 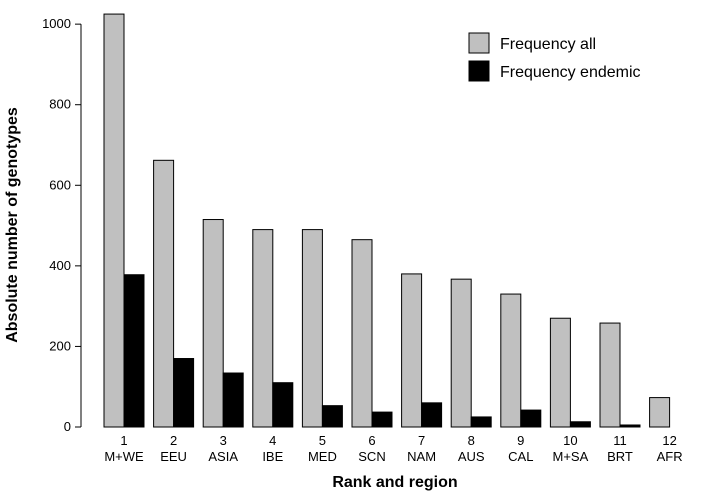 What do you see at coordinates (554, 57) in the screenshot?
I see `legend: Frequency all Frequency endemic` at bounding box center [554, 57].